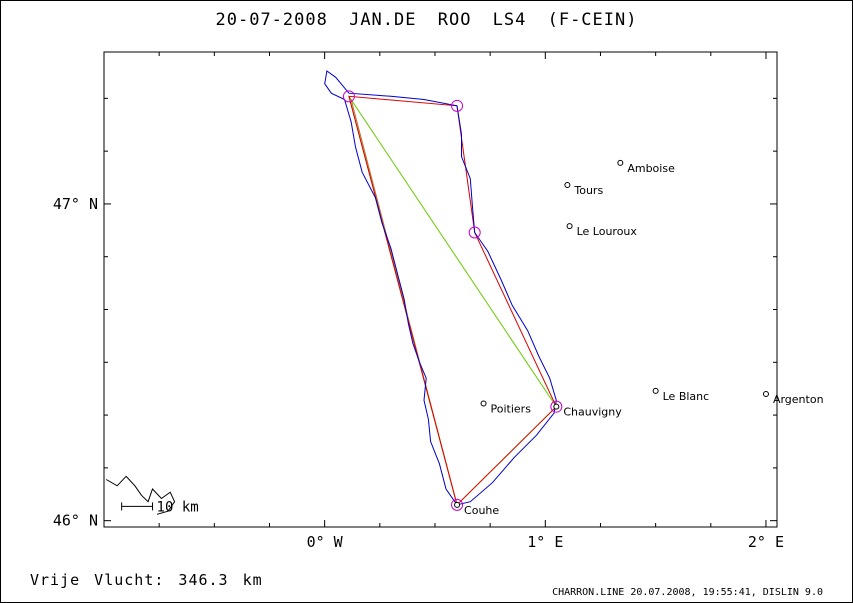  Describe the element at coordinates (592, 412) in the screenshot. I see `town-label: Chauvigny` at that location.